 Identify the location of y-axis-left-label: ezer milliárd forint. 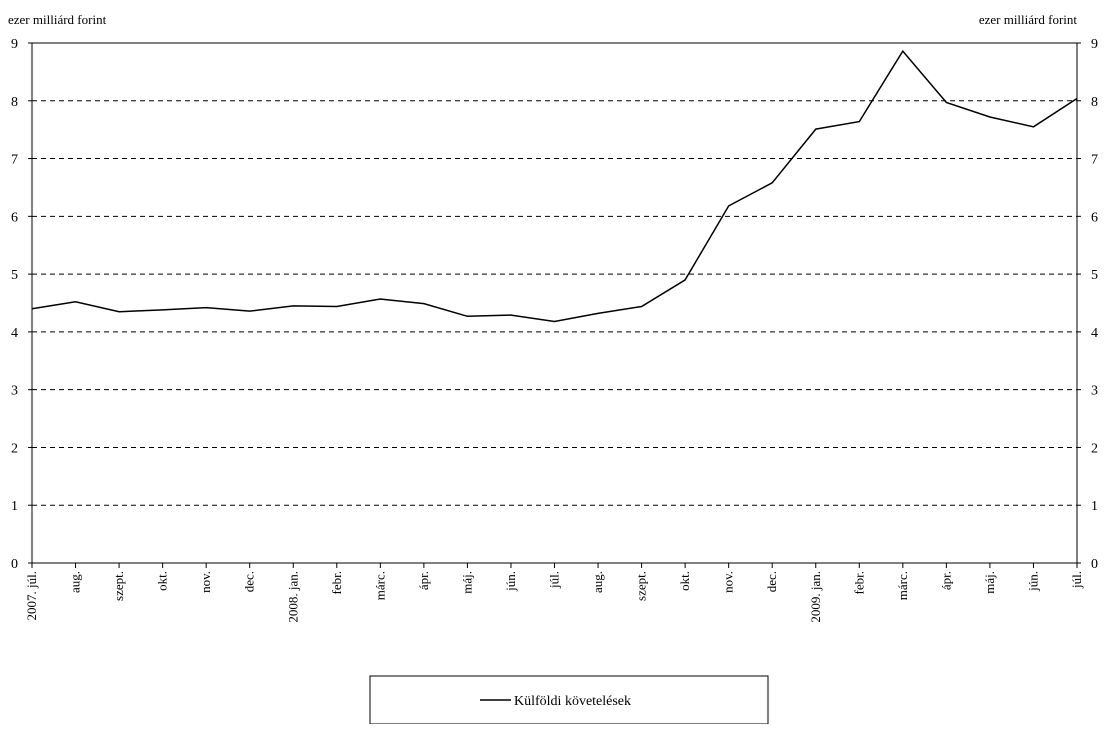
(57, 19).